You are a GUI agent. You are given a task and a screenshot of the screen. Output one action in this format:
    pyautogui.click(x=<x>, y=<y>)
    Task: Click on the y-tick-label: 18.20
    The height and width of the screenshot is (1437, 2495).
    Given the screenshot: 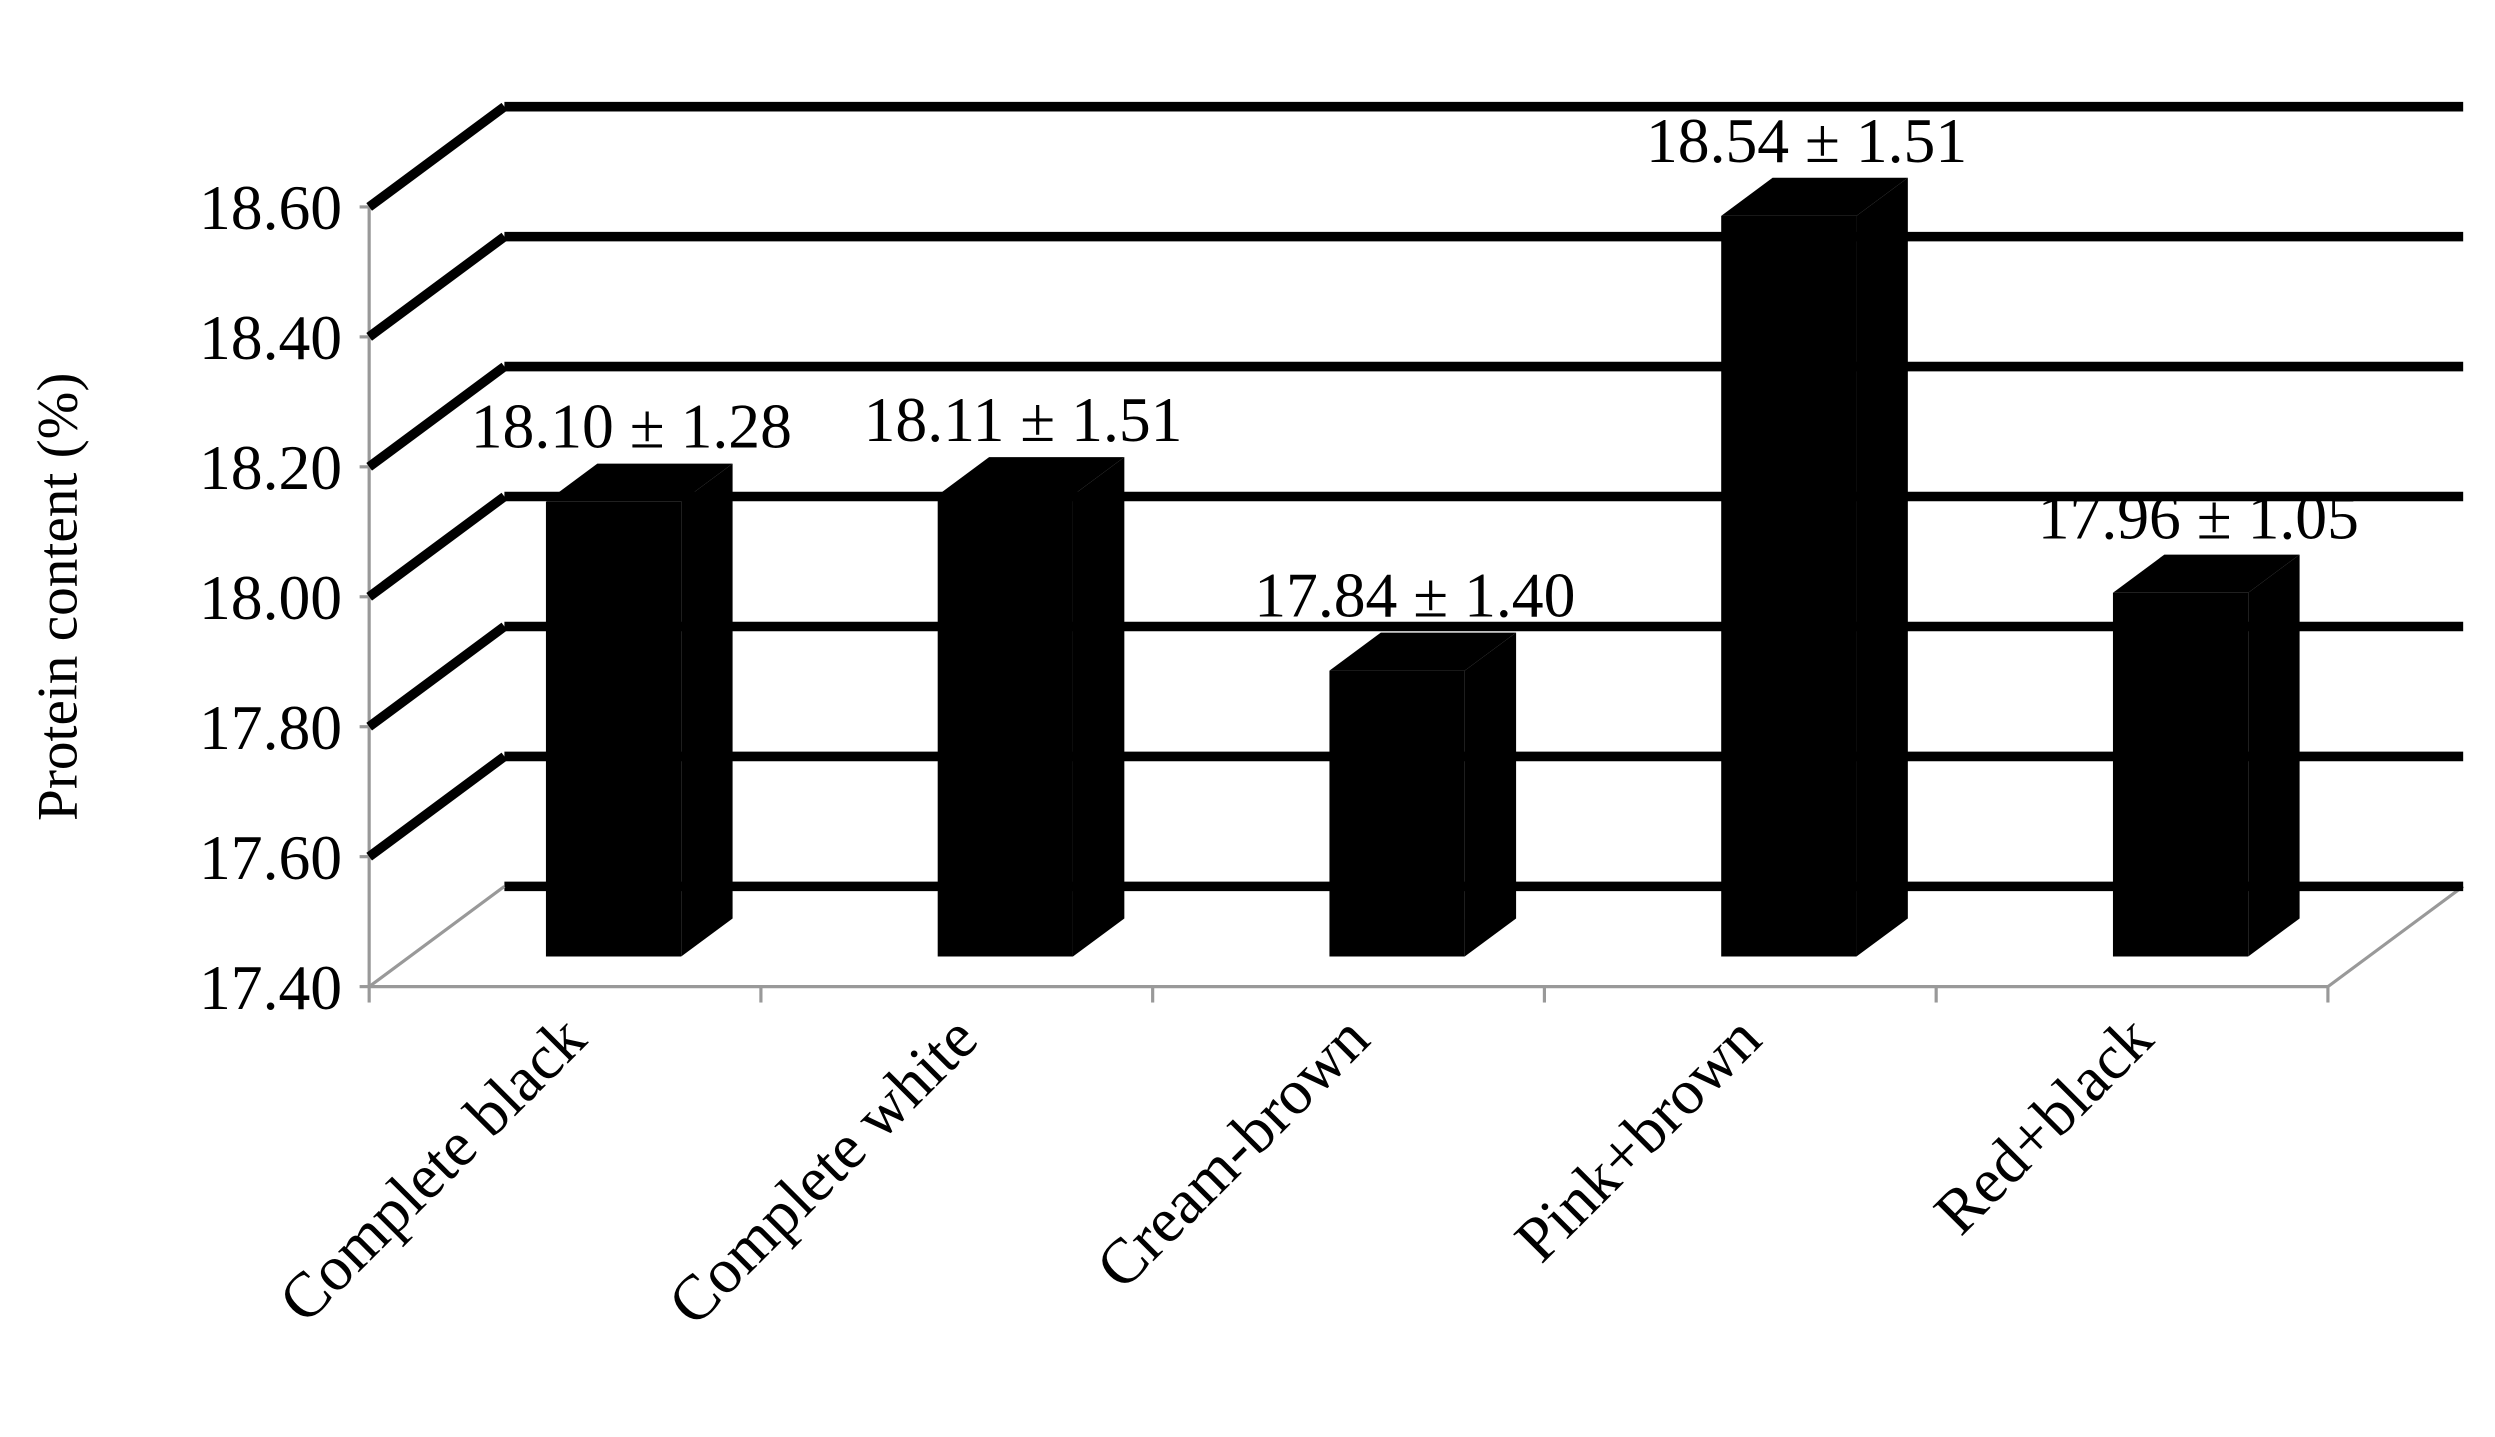 What is the action you would take?
    pyautogui.click(x=270, y=467)
    